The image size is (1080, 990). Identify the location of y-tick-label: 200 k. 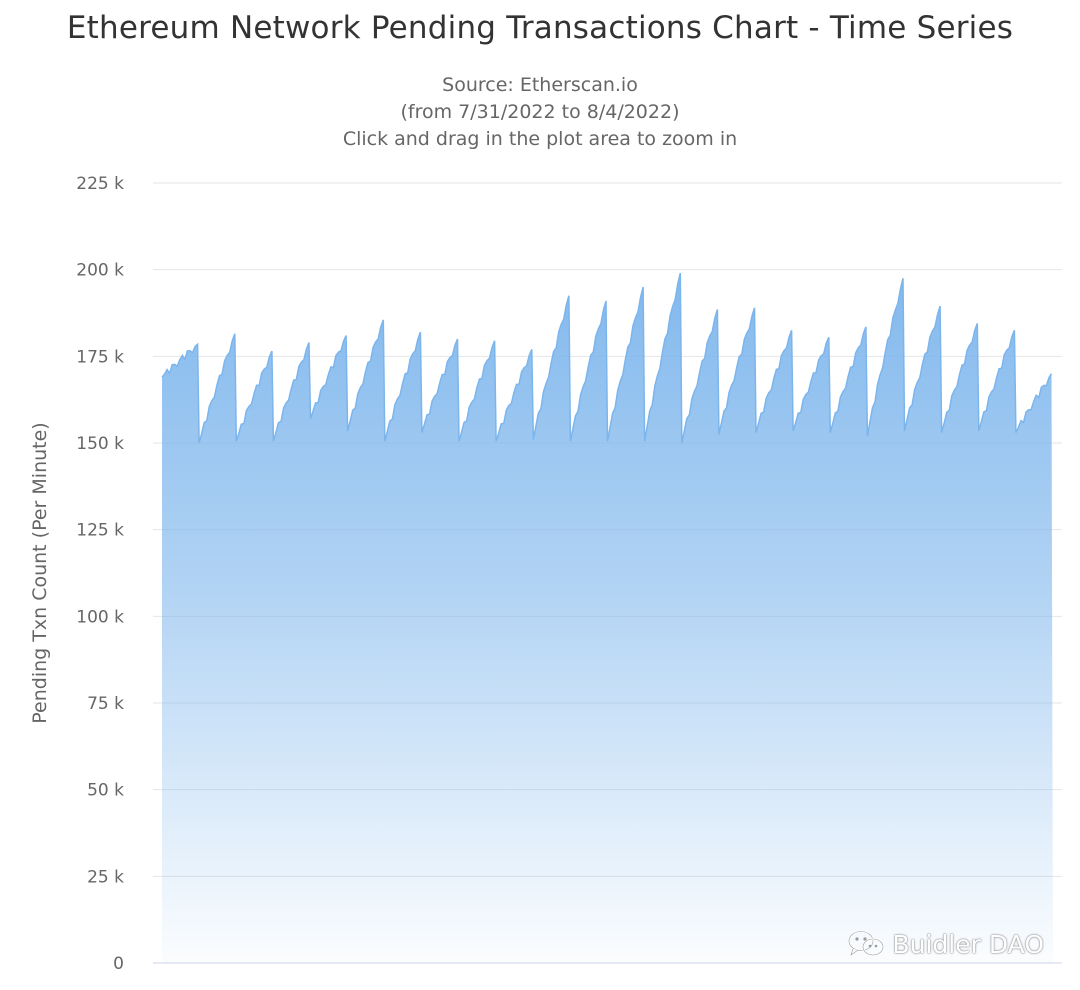
(100, 271).